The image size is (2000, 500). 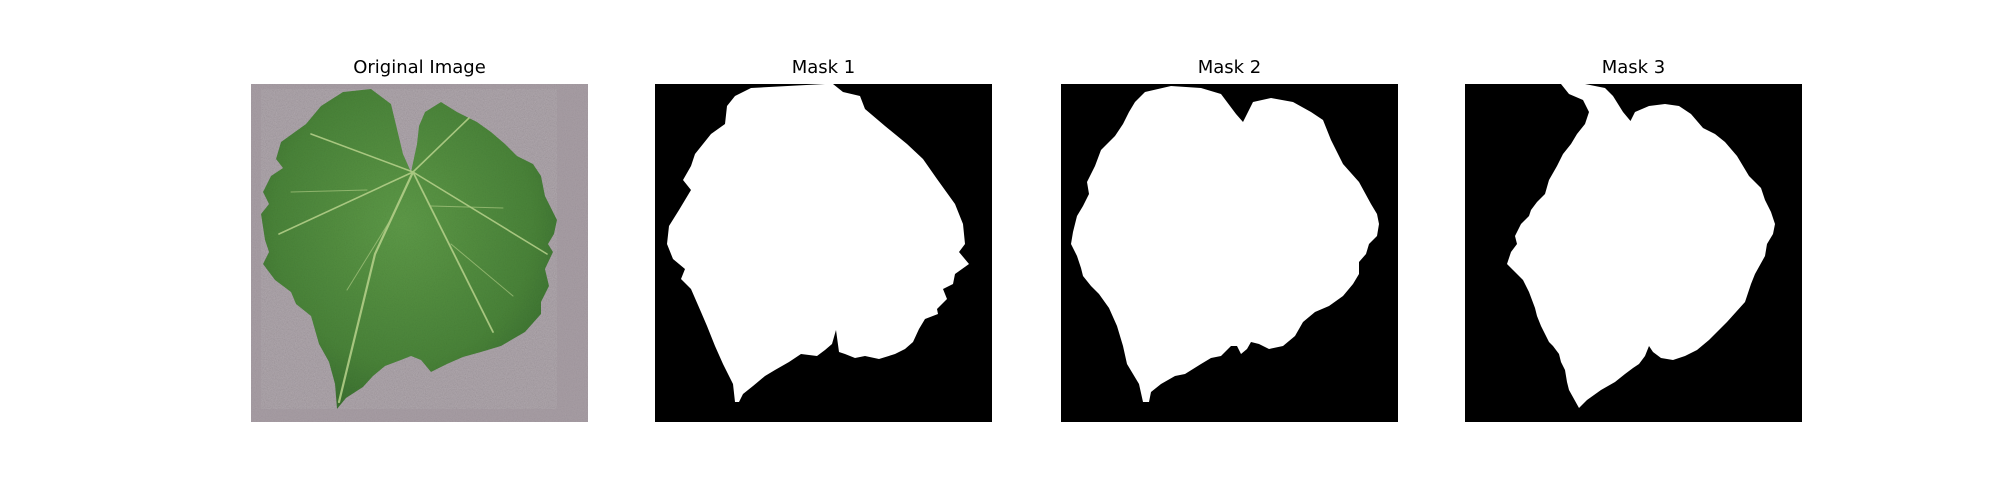 I want to click on panel-title: Mask 1, so click(x=823, y=67).